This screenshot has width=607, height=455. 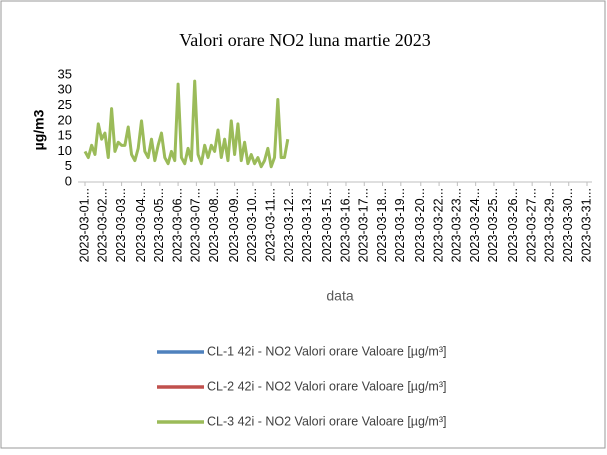 What do you see at coordinates (39, 129) in the screenshot?
I see `y-axis-label: µg/m3` at bounding box center [39, 129].